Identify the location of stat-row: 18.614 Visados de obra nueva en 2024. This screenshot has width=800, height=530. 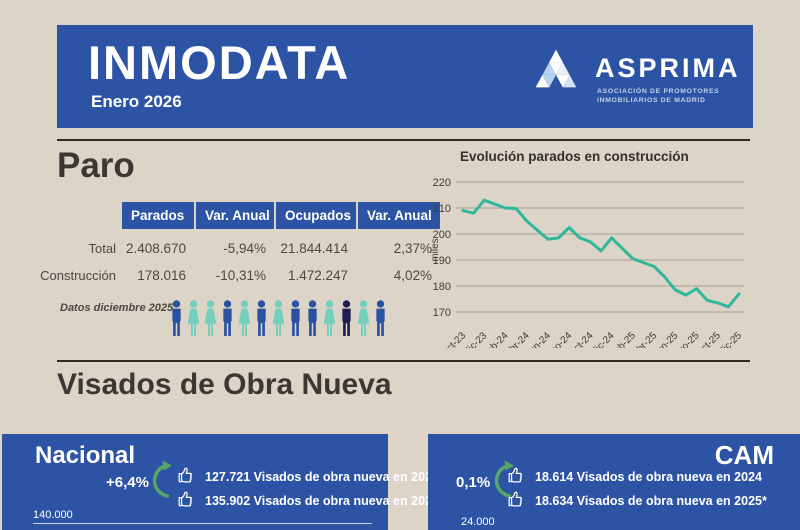
(636, 477).